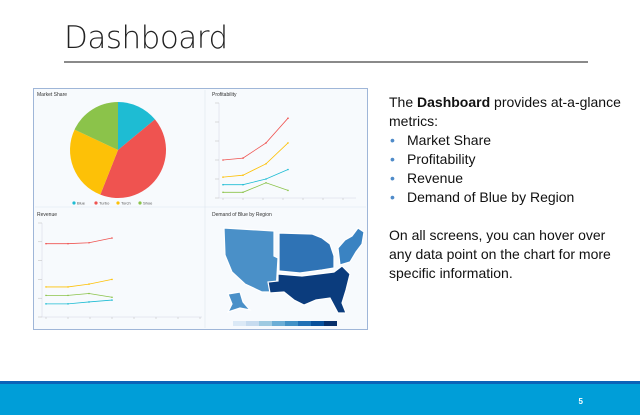 This screenshot has height=415, width=640. What do you see at coordinates (509, 159) in the screenshot?
I see `list-item: • Profitability` at bounding box center [509, 159].